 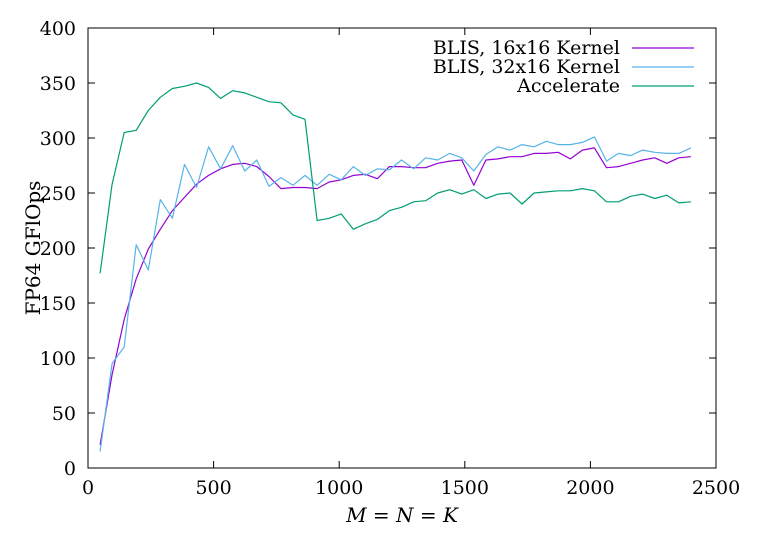 What do you see at coordinates (716, 488) in the screenshot?
I see `x-tick-label: 2500` at bounding box center [716, 488].